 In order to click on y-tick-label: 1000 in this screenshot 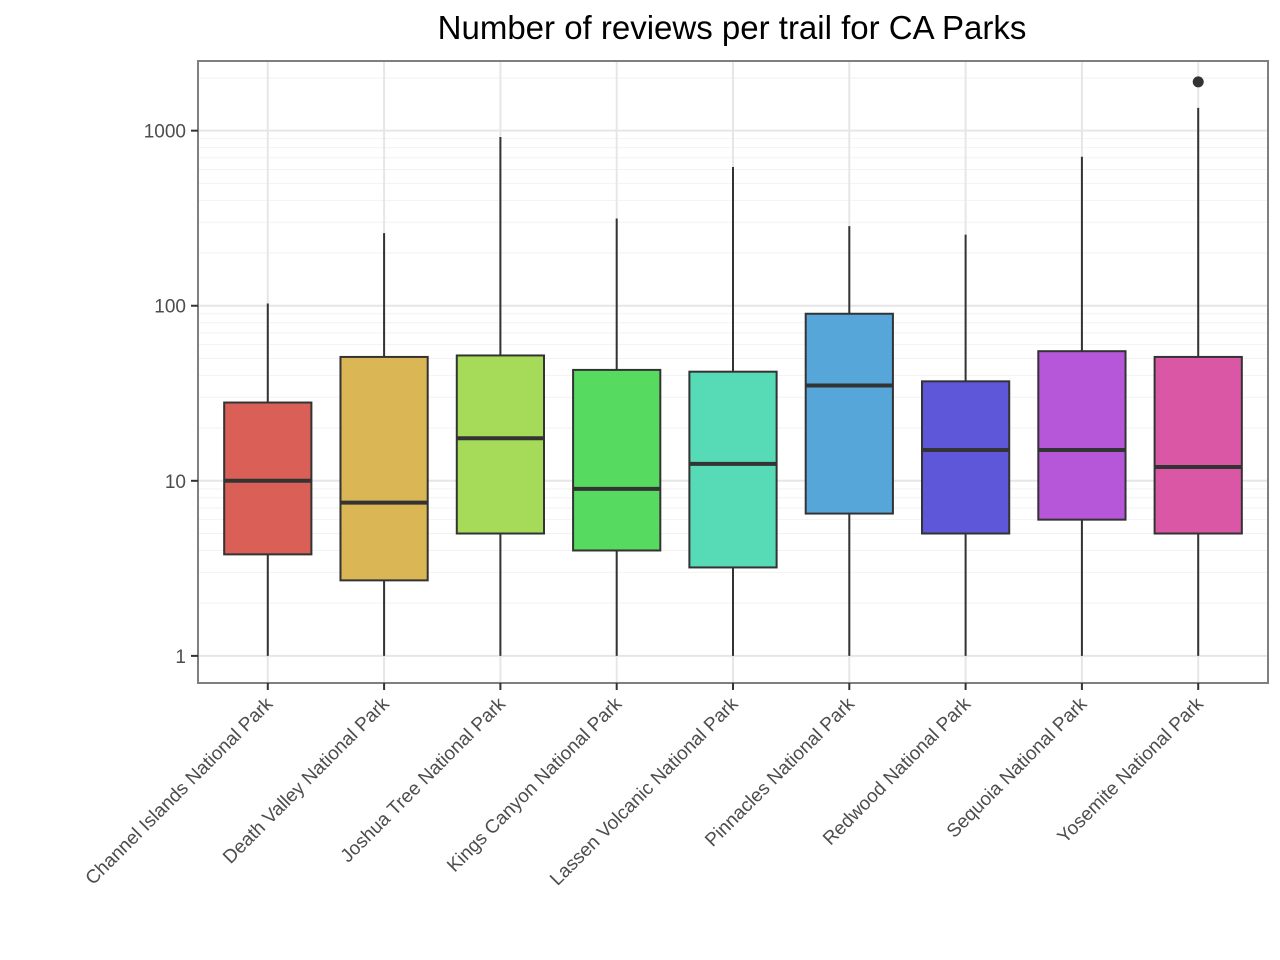, I will do `click(165, 132)`.